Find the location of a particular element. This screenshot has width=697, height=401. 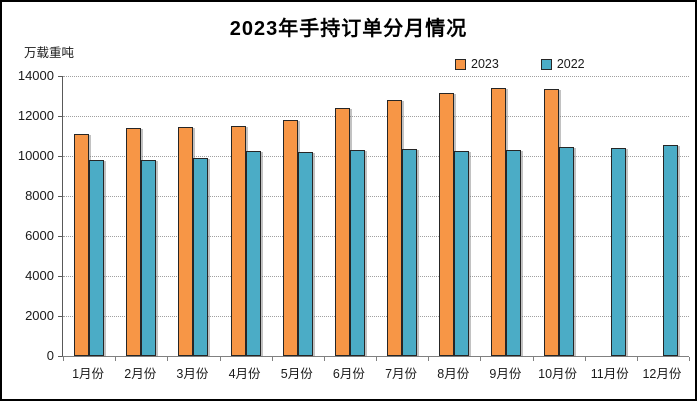

legend-label-2023: 2023 is located at coordinates (485, 64).